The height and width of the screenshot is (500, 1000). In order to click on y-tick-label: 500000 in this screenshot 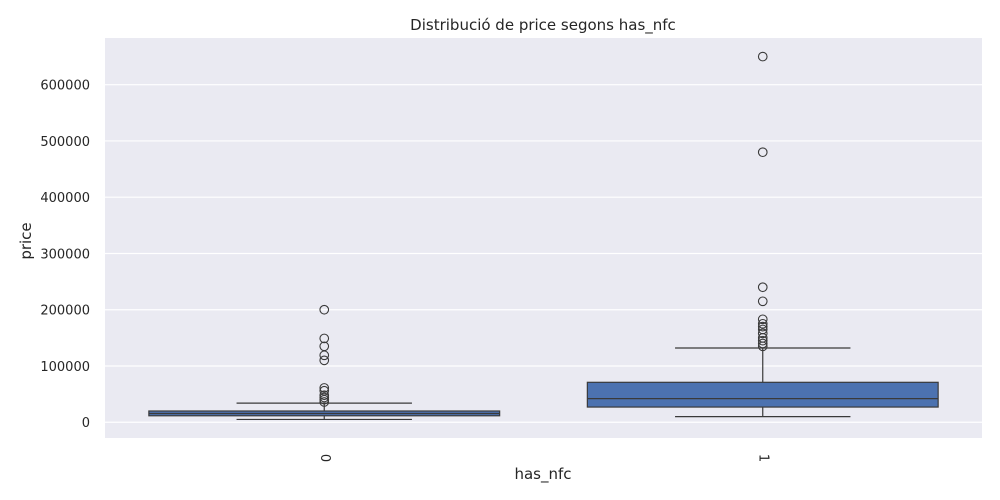, I will do `click(65, 142)`.